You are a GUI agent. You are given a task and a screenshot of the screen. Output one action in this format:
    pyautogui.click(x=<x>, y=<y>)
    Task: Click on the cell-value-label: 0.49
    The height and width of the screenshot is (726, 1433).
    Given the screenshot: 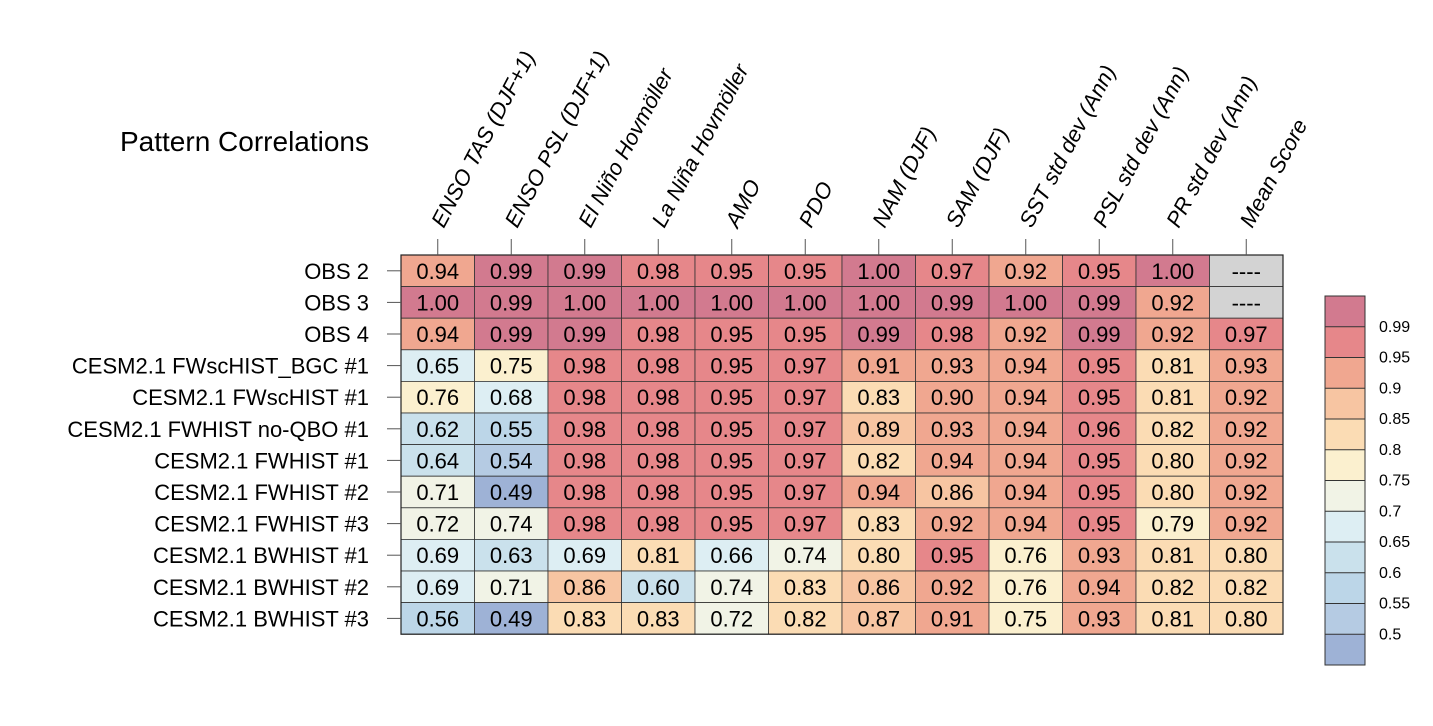 What is the action you would take?
    pyautogui.click(x=511, y=618)
    